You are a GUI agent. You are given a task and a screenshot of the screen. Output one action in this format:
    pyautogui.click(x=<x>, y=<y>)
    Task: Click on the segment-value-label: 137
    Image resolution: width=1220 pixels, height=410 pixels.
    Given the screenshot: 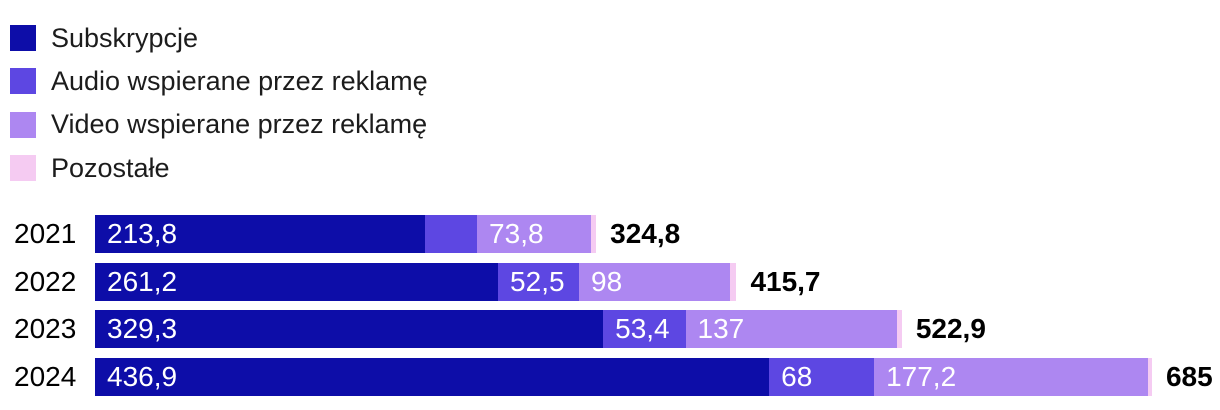 What is the action you would take?
    pyautogui.click(x=721, y=329)
    